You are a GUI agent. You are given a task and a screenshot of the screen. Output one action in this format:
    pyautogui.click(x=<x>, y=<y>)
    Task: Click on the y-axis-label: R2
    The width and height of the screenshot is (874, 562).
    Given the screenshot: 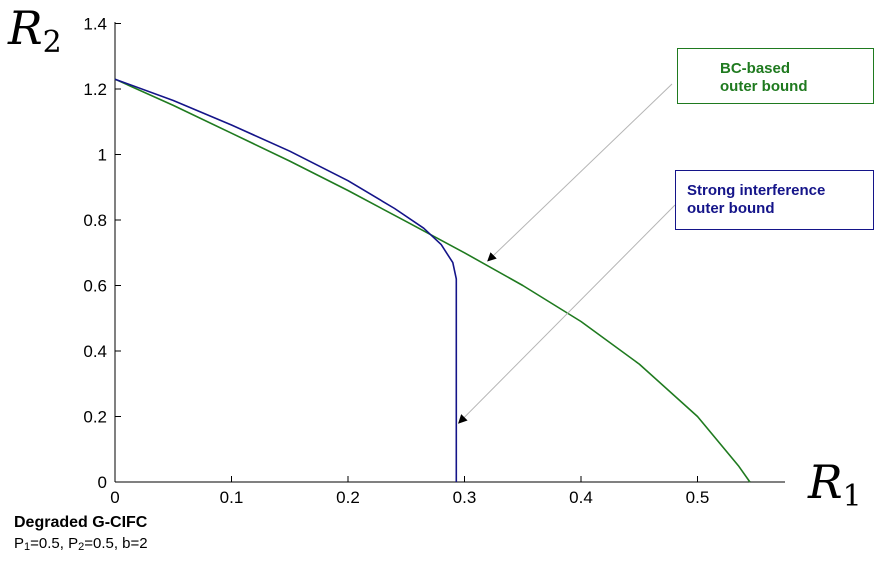 What is the action you would take?
    pyautogui.click(x=34, y=30)
    